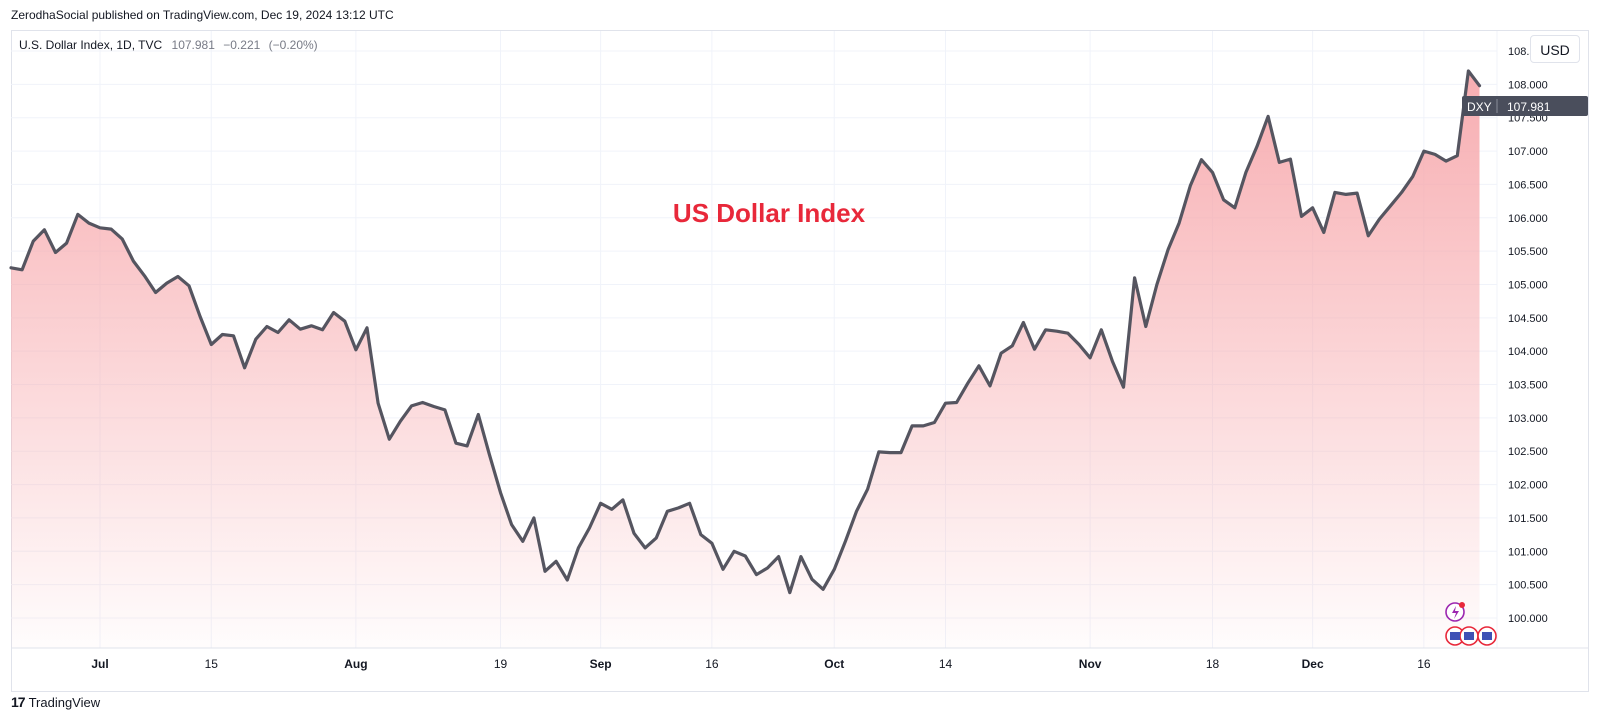 This screenshot has height=728, width=1600. What do you see at coordinates (1528, 552) in the screenshot?
I see `y-tick-label: 101.000` at bounding box center [1528, 552].